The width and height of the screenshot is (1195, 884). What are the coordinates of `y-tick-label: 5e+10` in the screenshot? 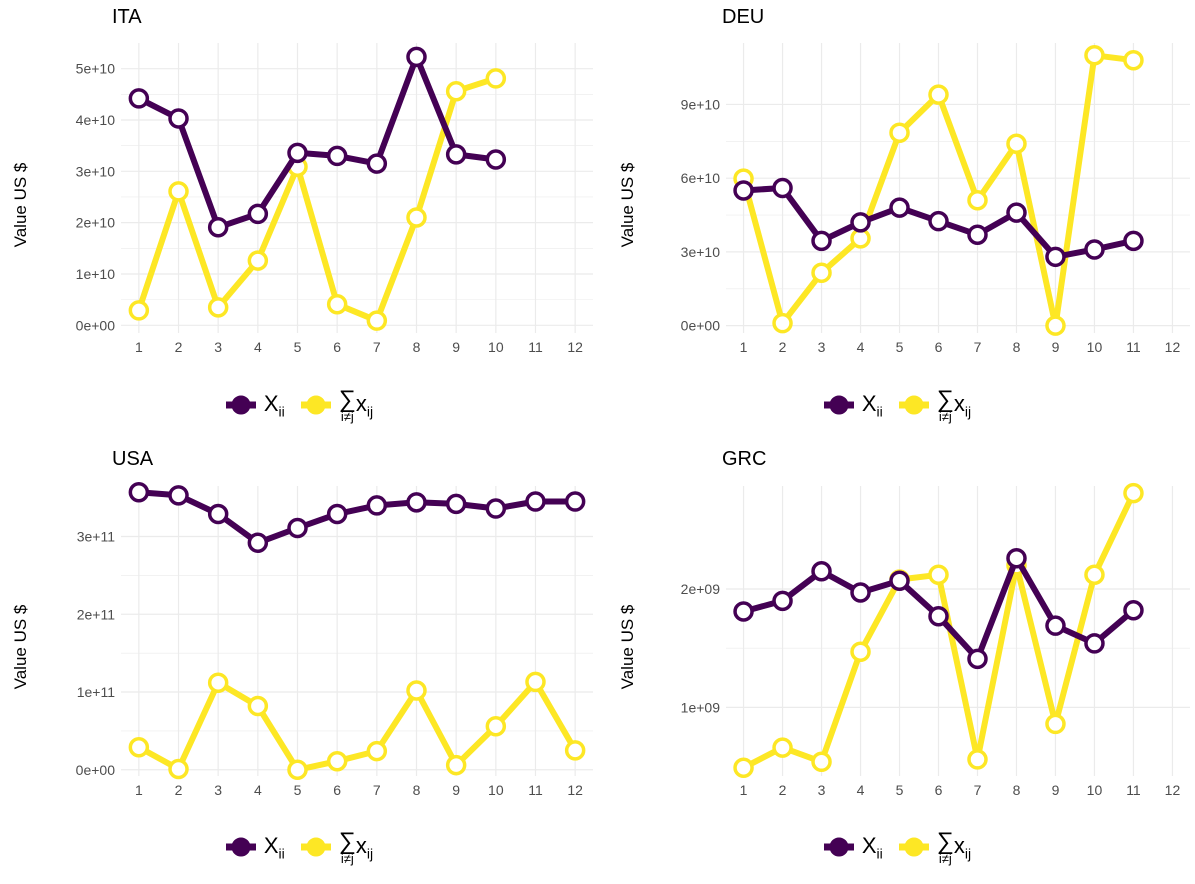 It's located at (96, 69).